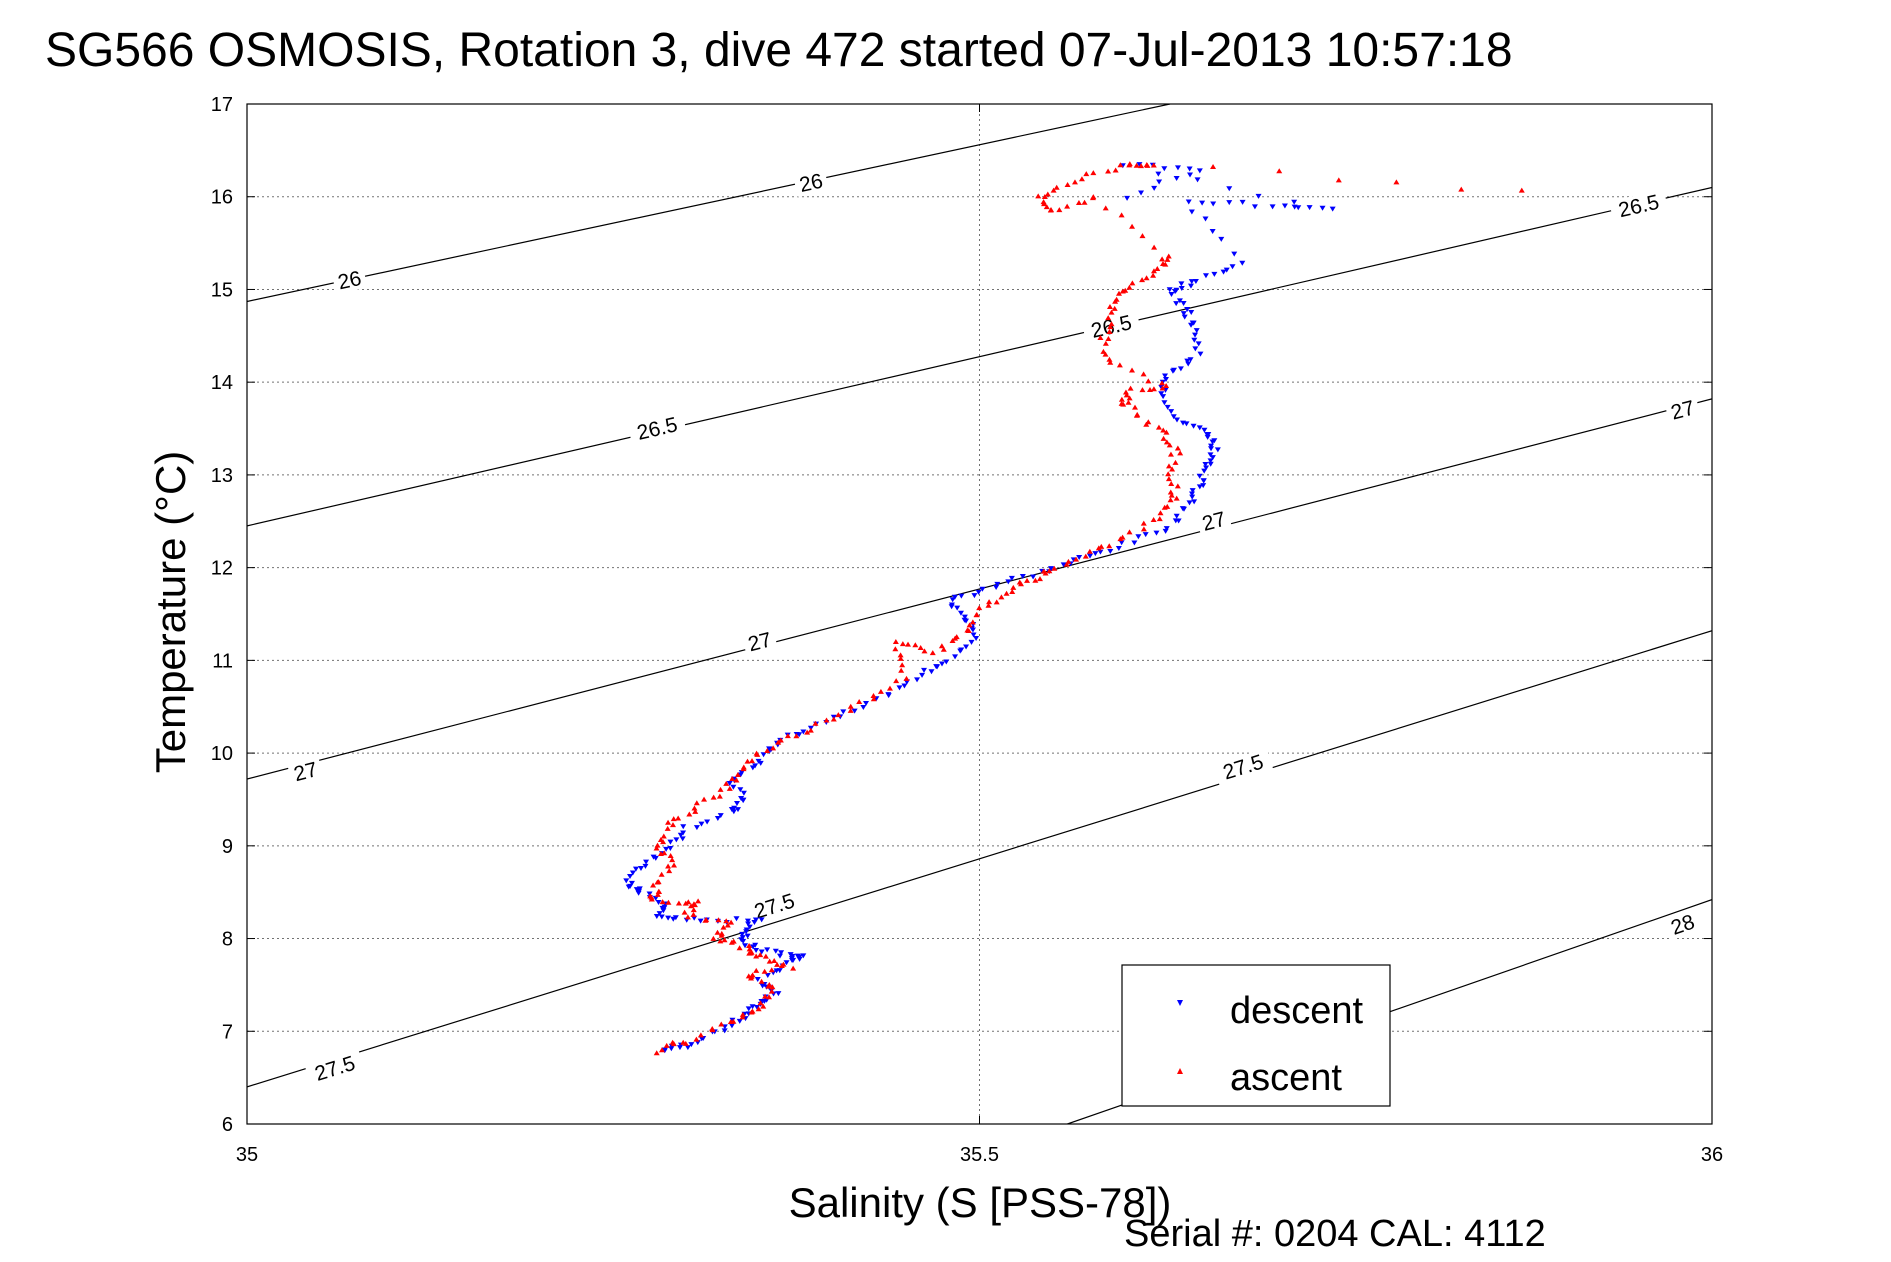  Describe the element at coordinates (760, 642) in the screenshot. I see `svg-text: 27` at that location.